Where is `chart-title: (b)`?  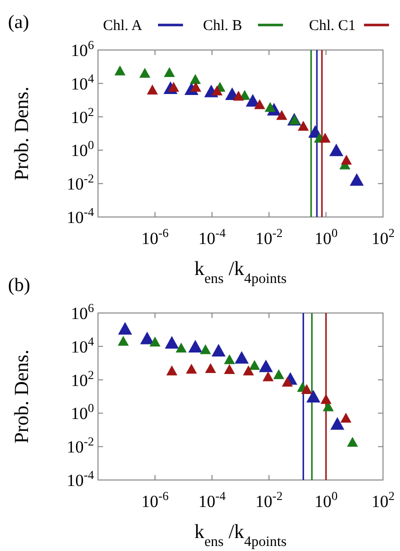 chart-title: (b) is located at coordinates (19, 285).